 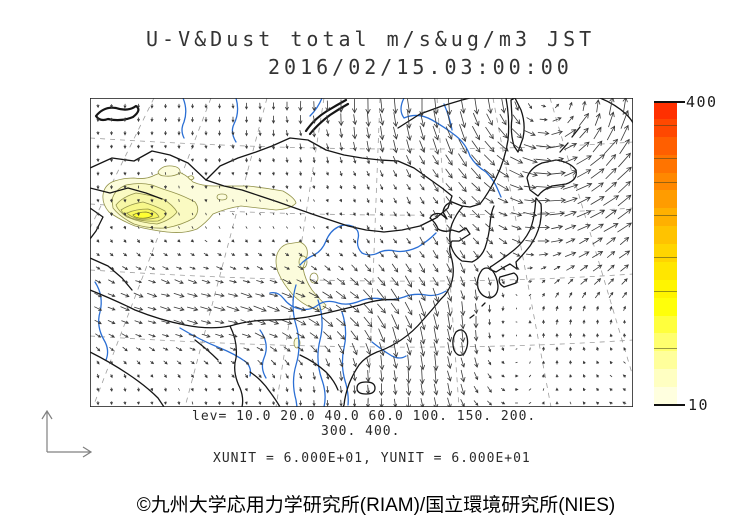 I want to click on coast-sakhalin, so click(x=517, y=125).